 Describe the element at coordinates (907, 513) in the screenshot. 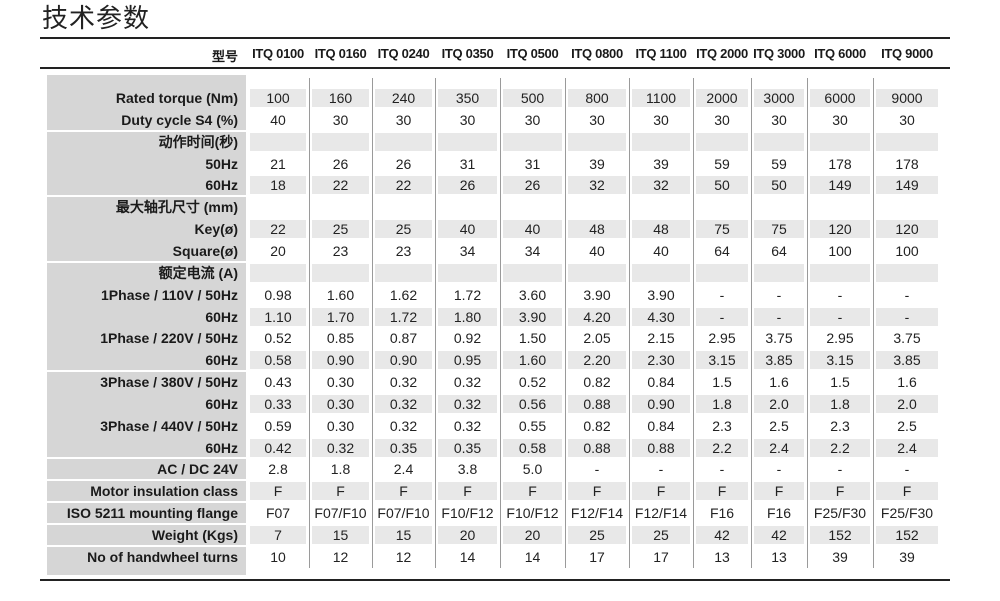

I see `table-cell: F25/F30` at that location.